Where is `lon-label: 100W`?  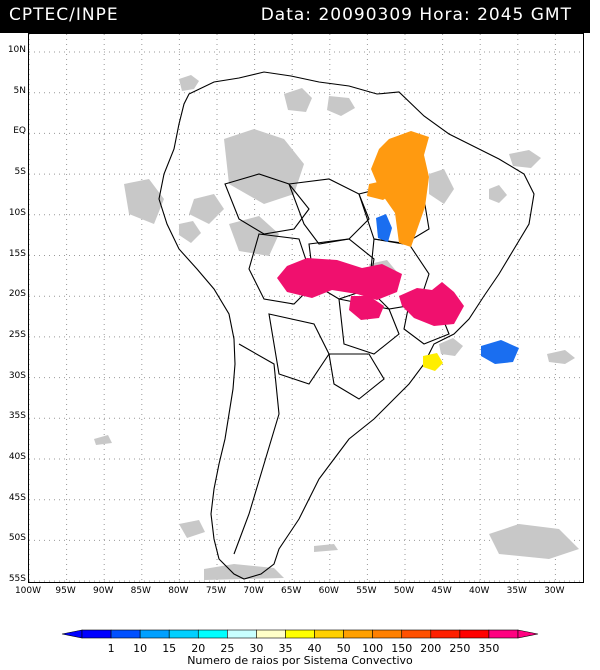
lon-label: 100W is located at coordinates (28, 591).